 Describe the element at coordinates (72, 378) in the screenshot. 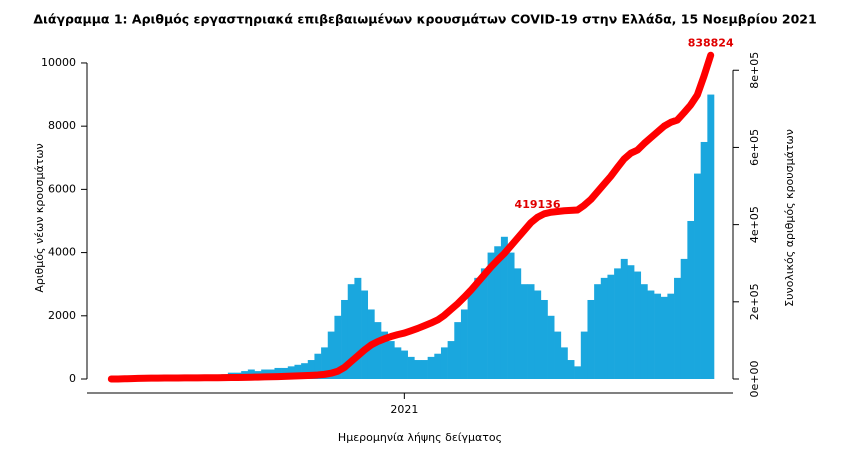

I see `y-tick-label: 0` at that location.